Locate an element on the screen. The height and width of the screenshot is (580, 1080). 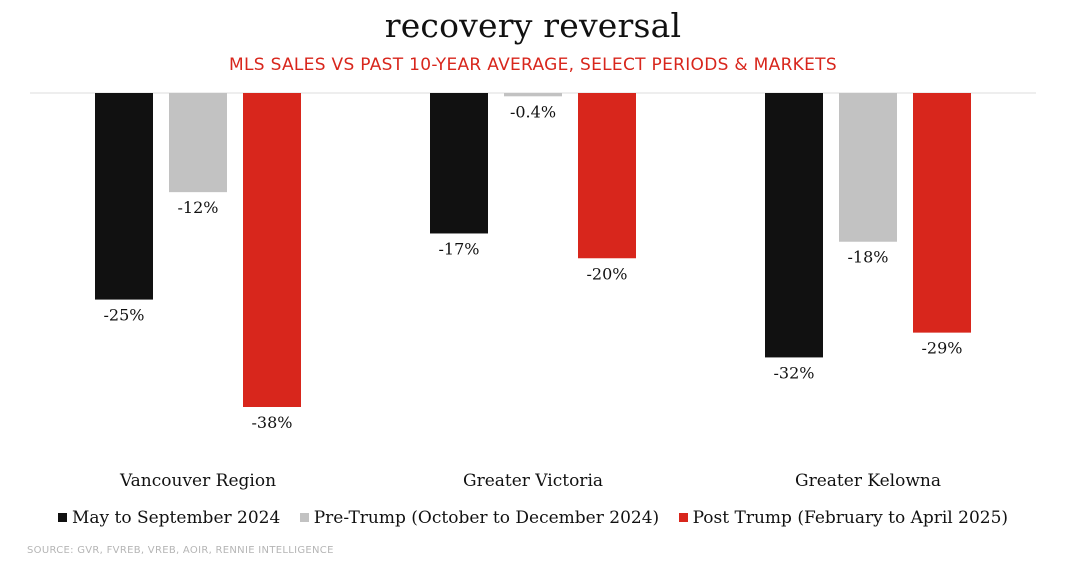
legend-label: May to September 2024 is located at coordinates (176, 518).